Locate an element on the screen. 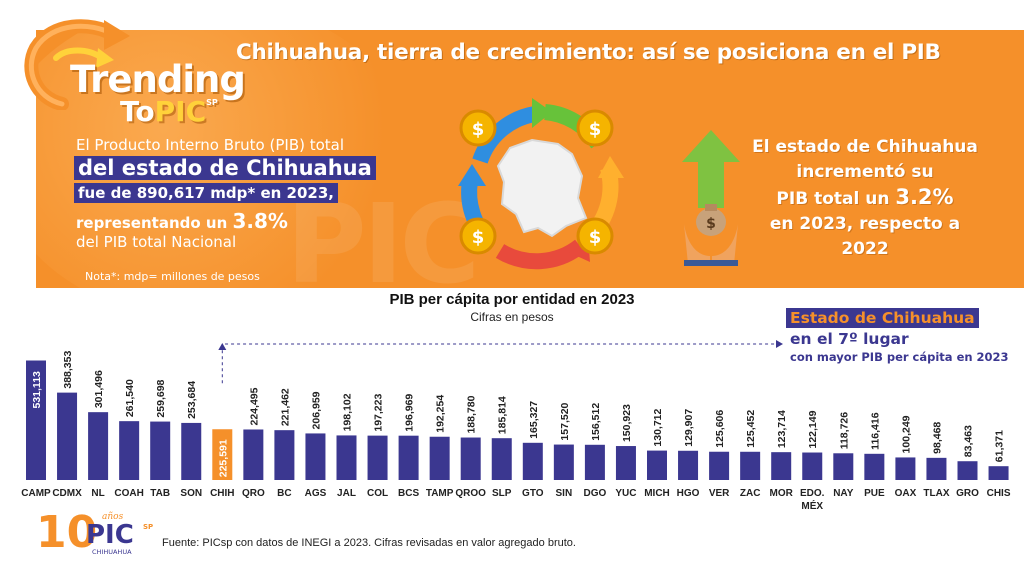 The width and height of the screenshot is (1024, 575). bar-sin is located at coordinates (563, 462).